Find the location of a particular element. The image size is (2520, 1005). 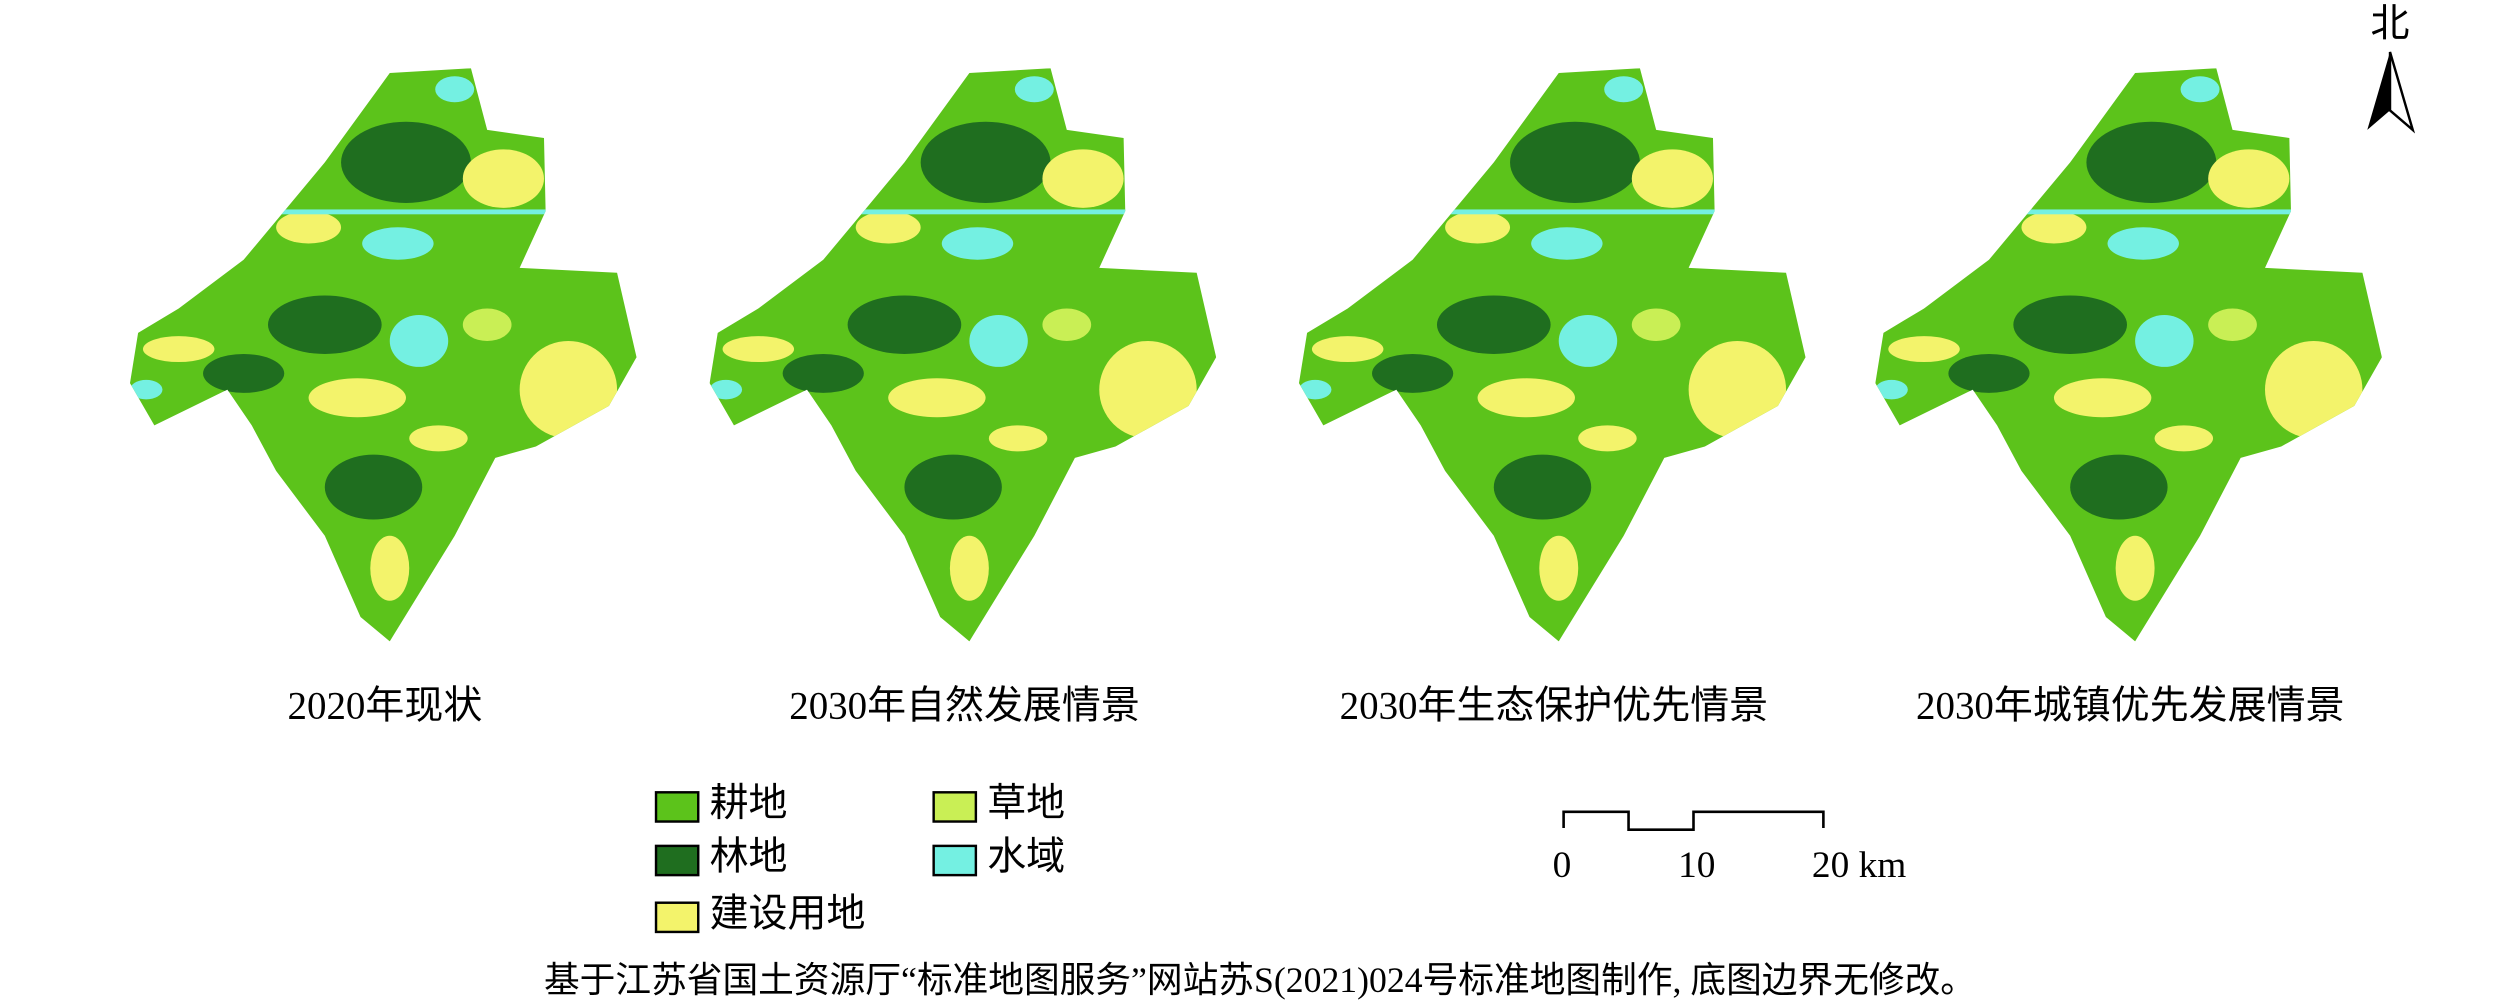

scale-label: 20 km is located at coordinates (1859, 865).